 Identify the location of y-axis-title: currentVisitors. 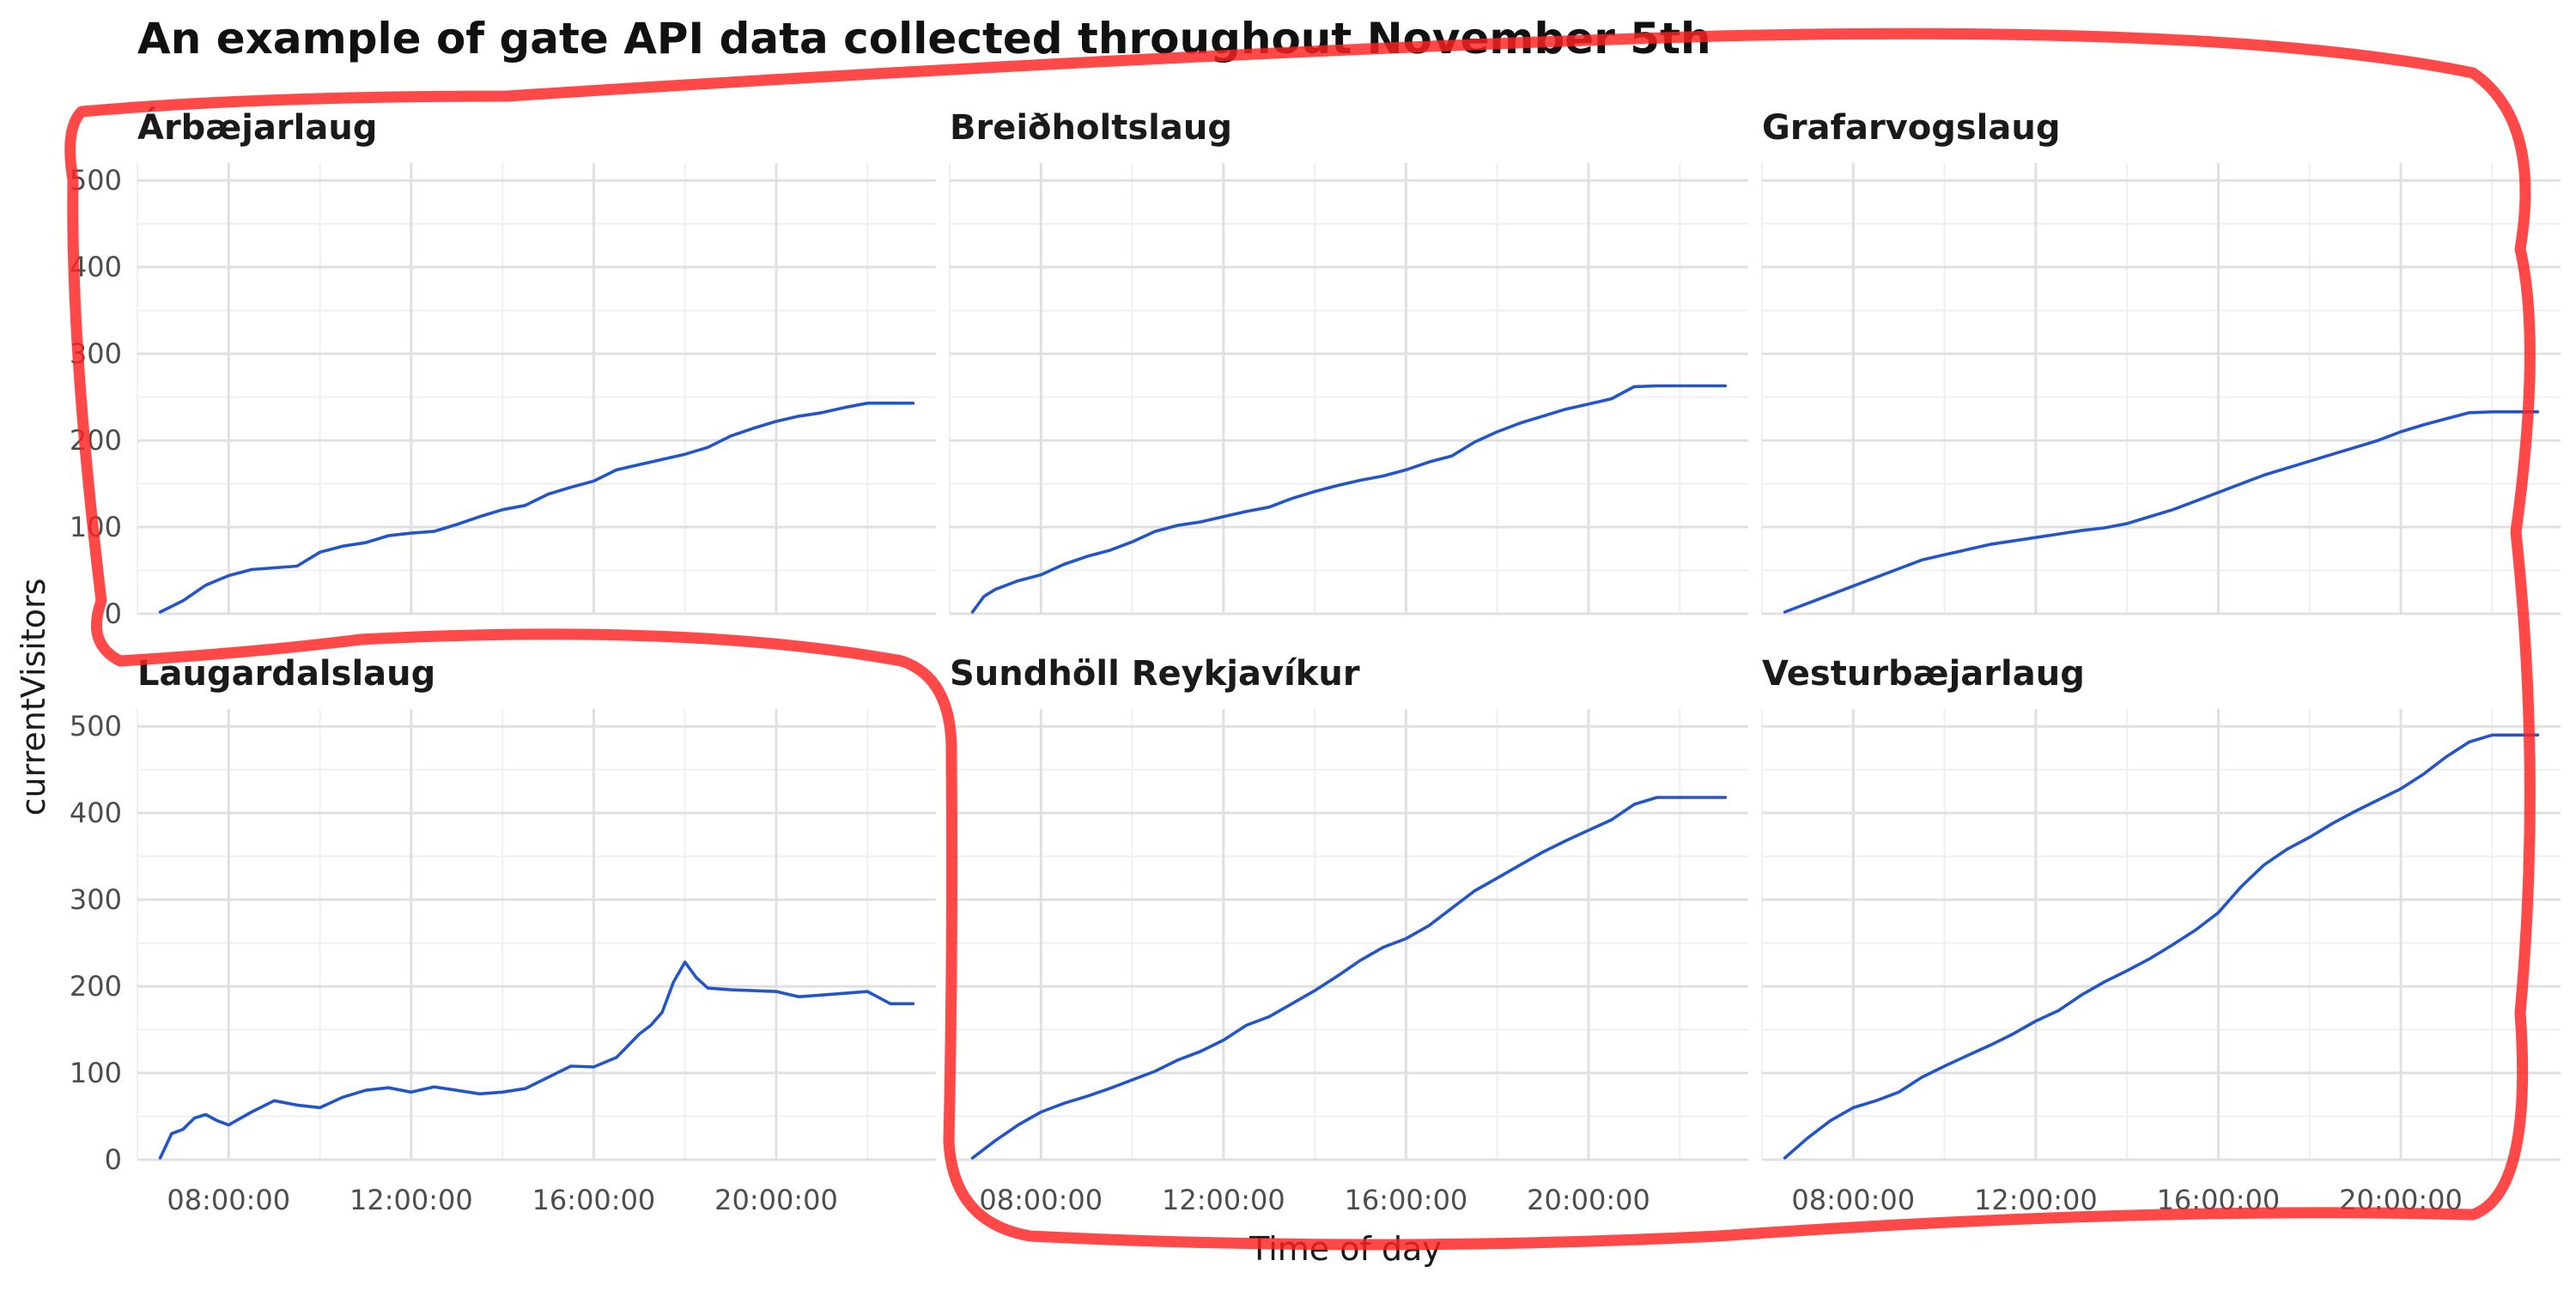
(33, 698).